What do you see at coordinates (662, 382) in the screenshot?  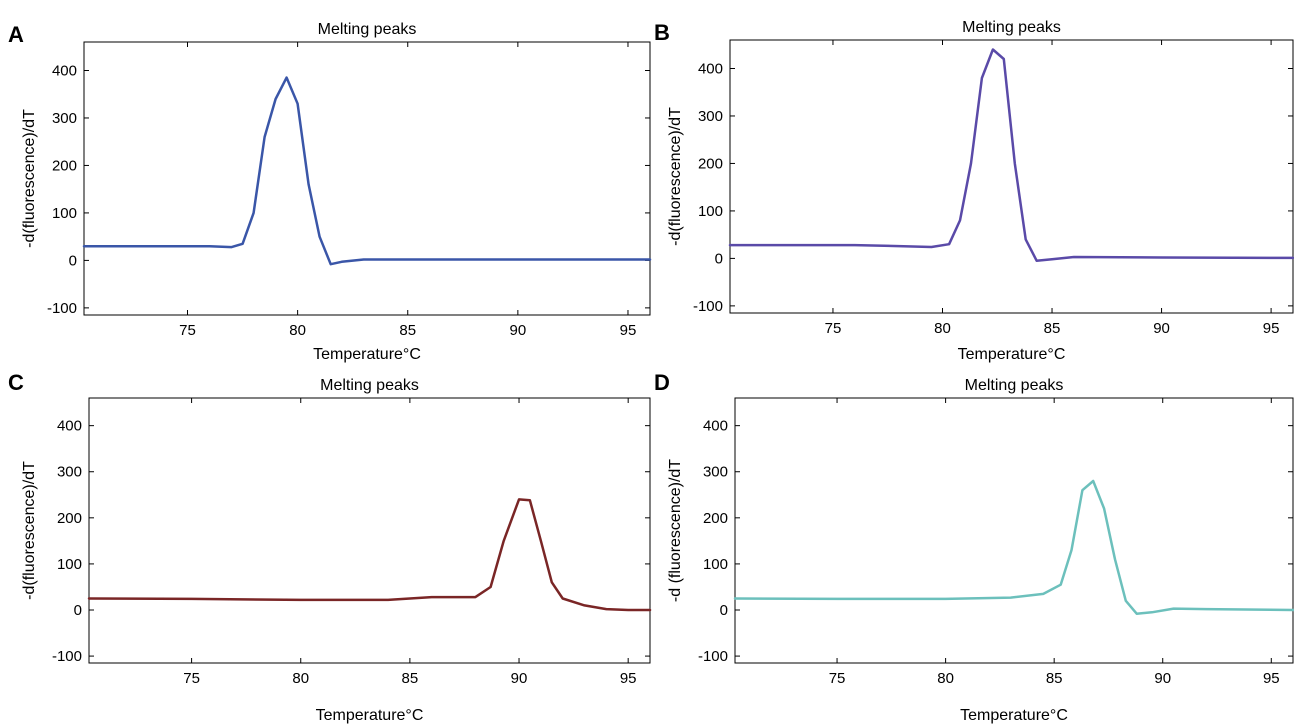 I see `panel-letter: D` at bounding box center [662, 382].